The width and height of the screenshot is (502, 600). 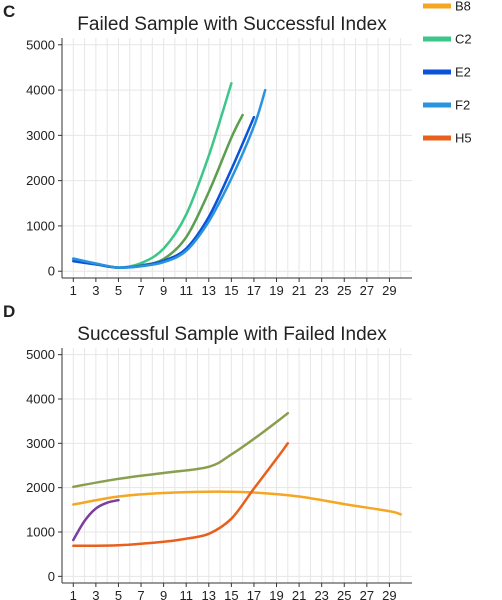 What do you see at coordinates (95, 290) in the screenshot?
I see `x-tick-label-c: 3` at bounding box center [95, 290].